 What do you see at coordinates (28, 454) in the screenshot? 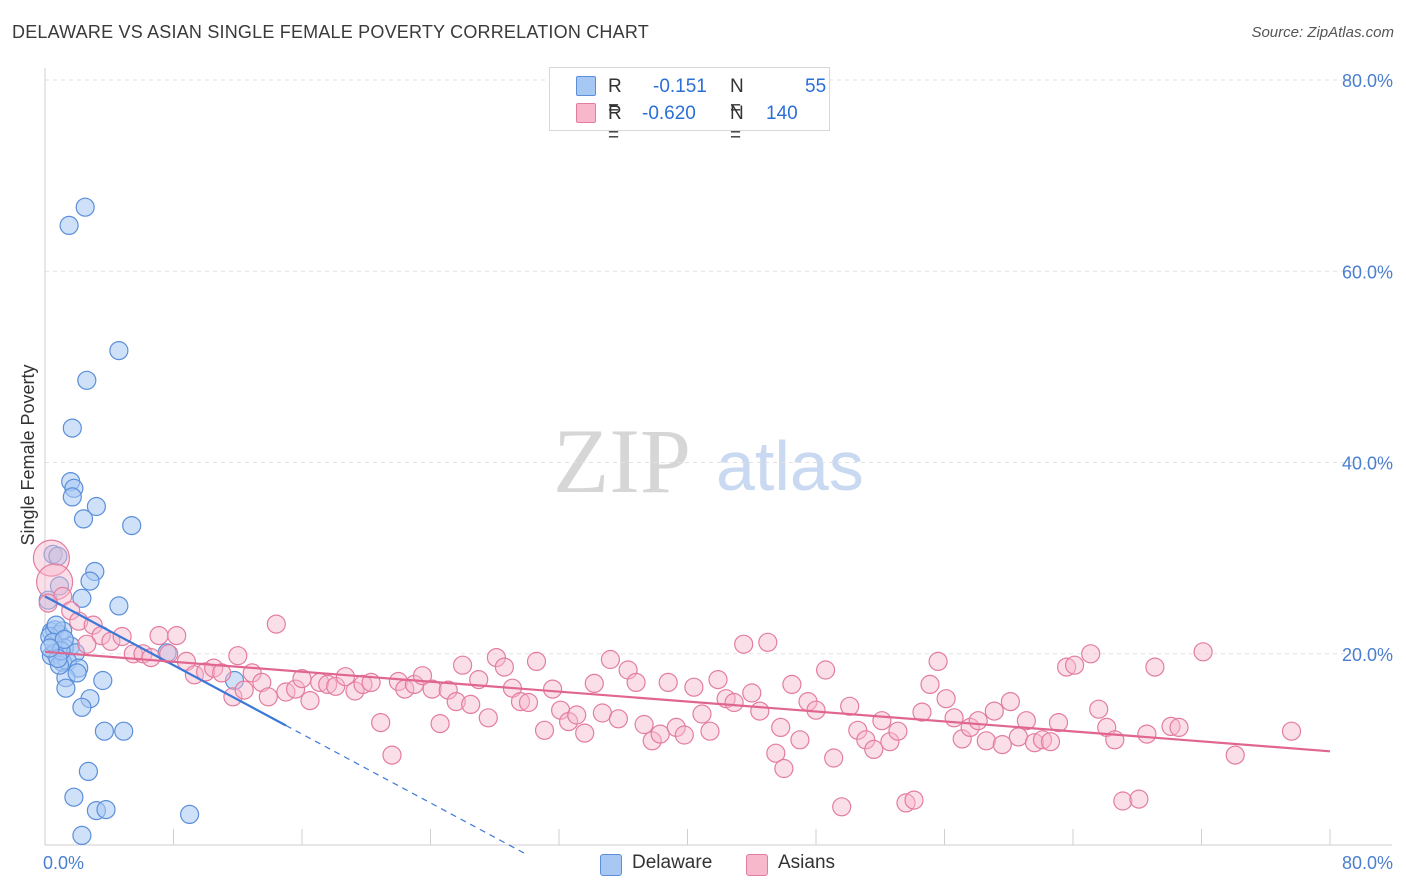
I see `y-axis-label: Single Female Poverty` at bounding box center [28, 454].